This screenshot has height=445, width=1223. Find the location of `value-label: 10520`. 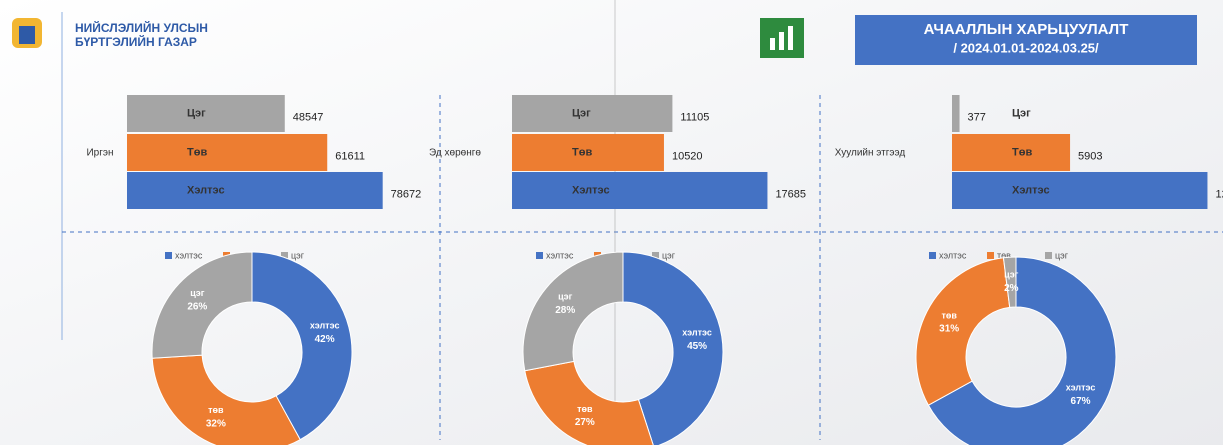

value-label: 10520 is located at coordinates (687, 156).